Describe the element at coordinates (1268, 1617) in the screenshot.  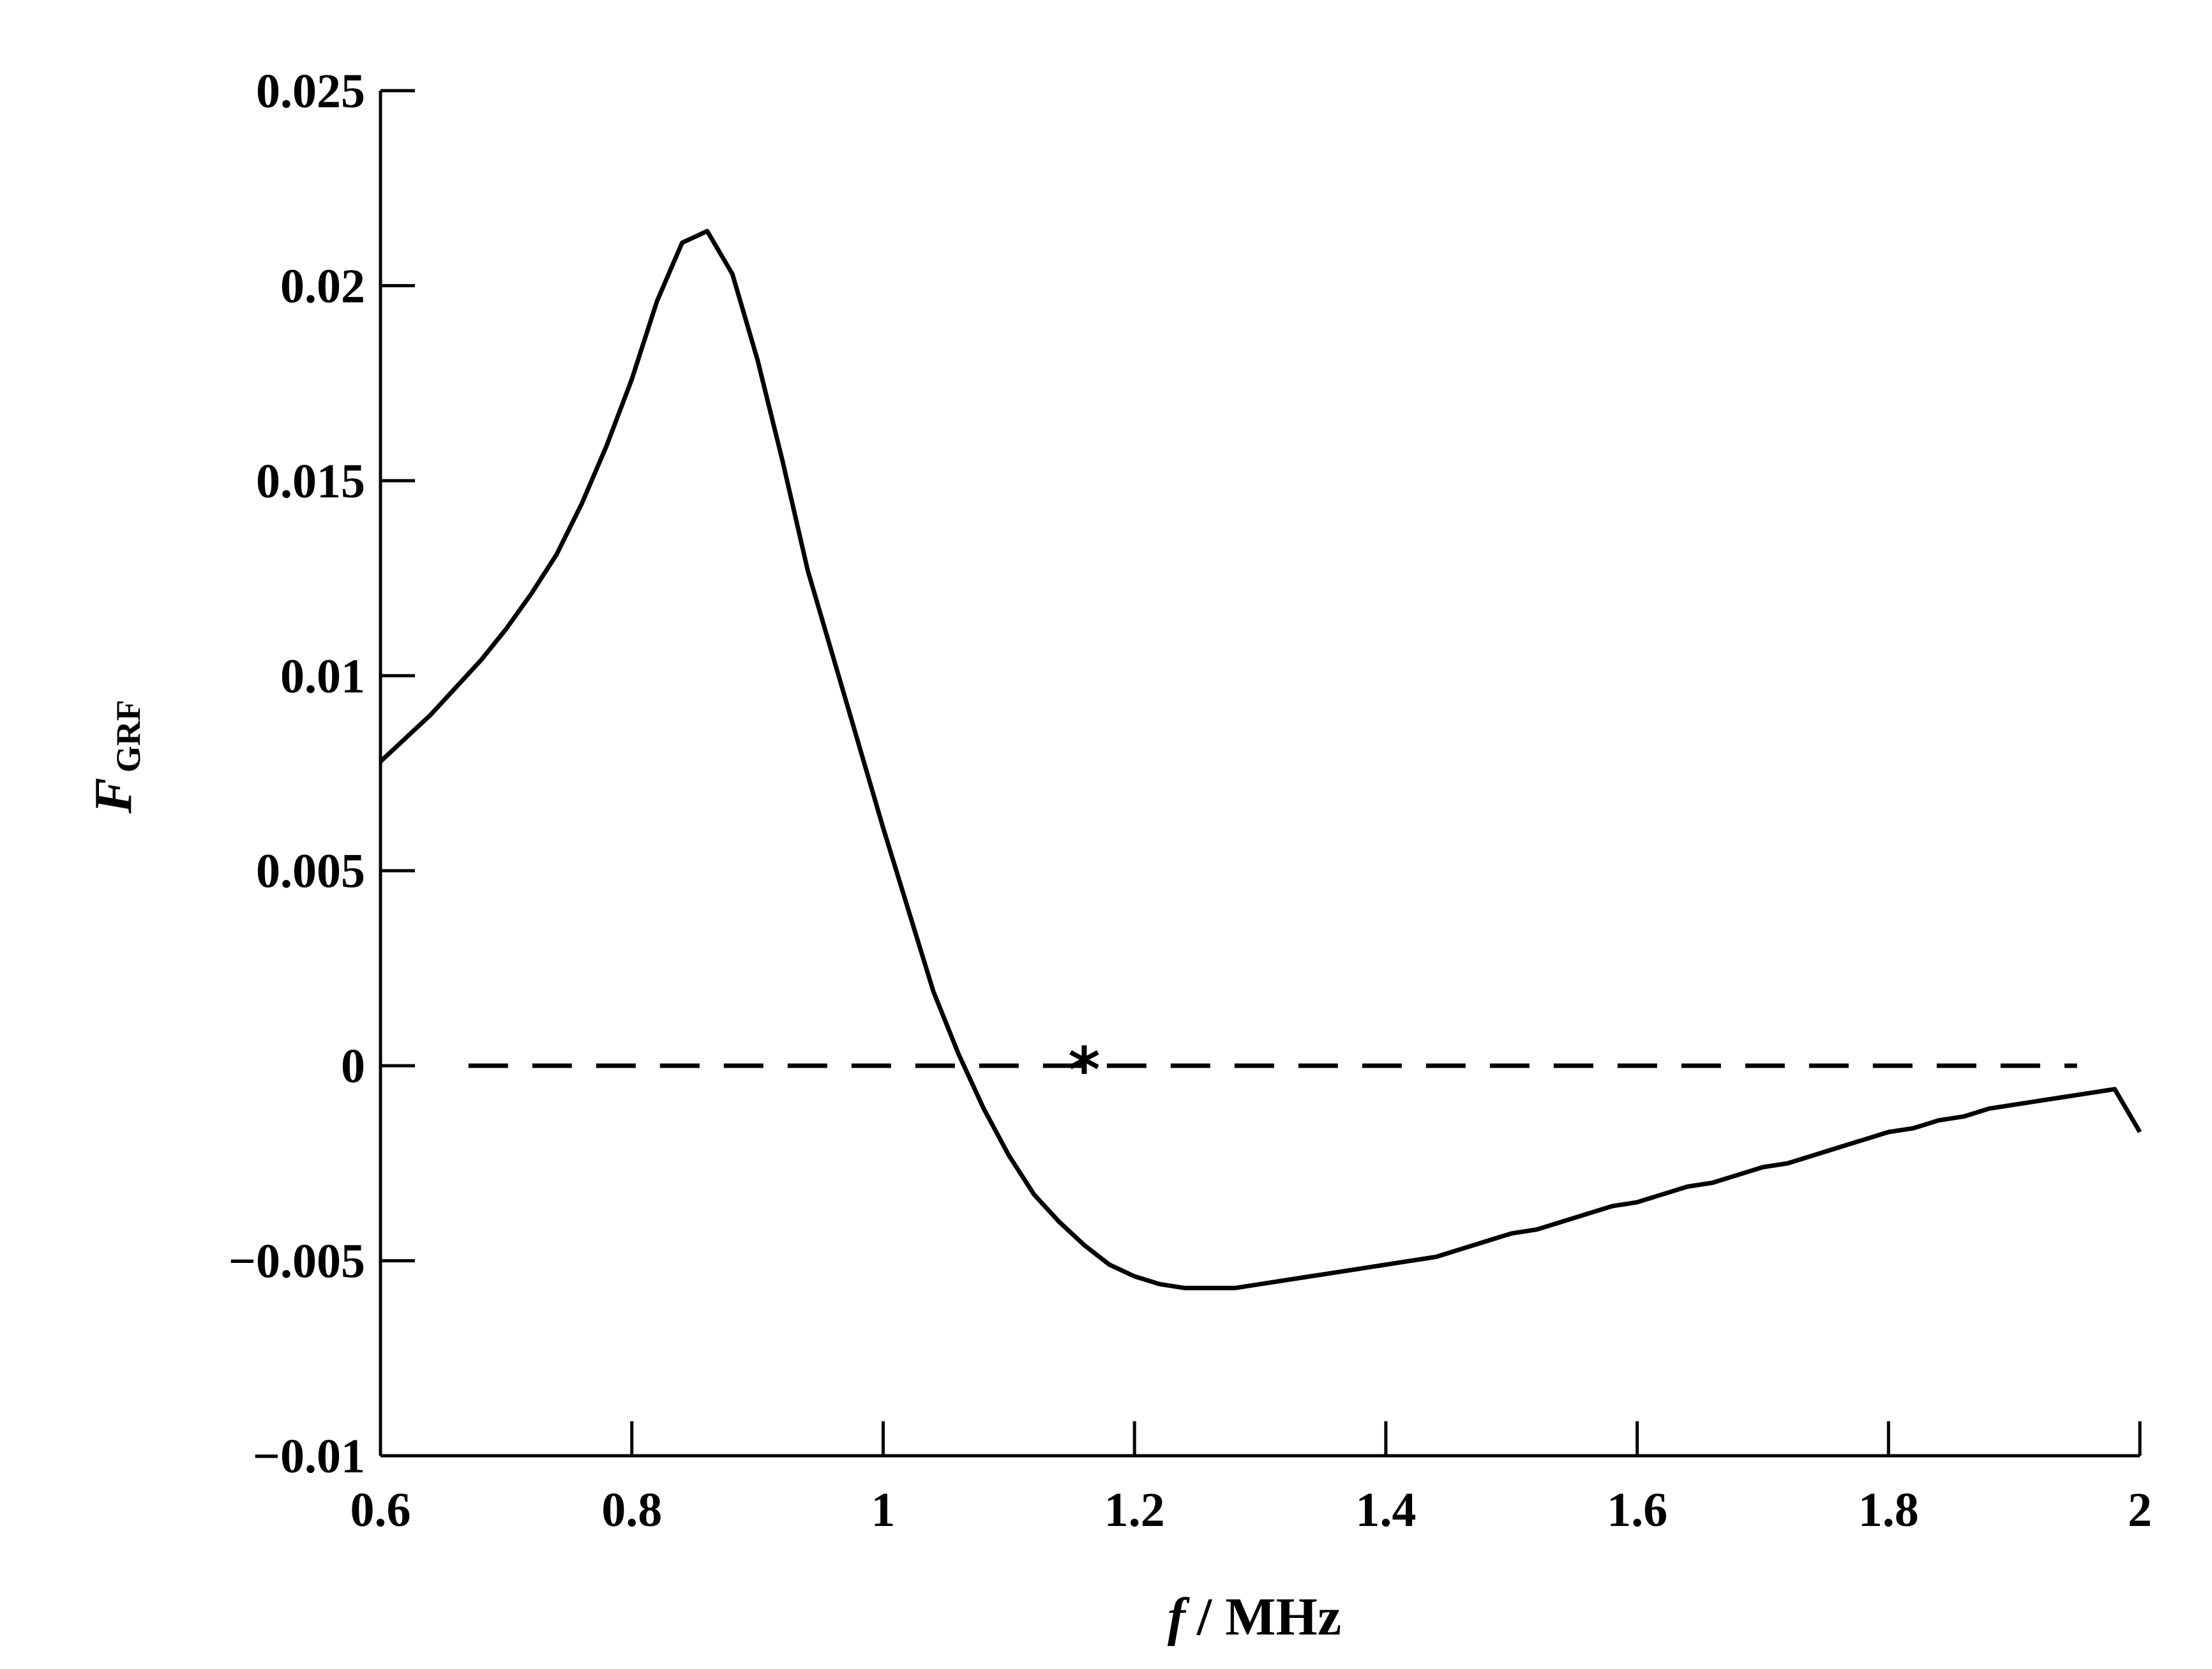
I see `x-axis-unit: / MHz` at that location.